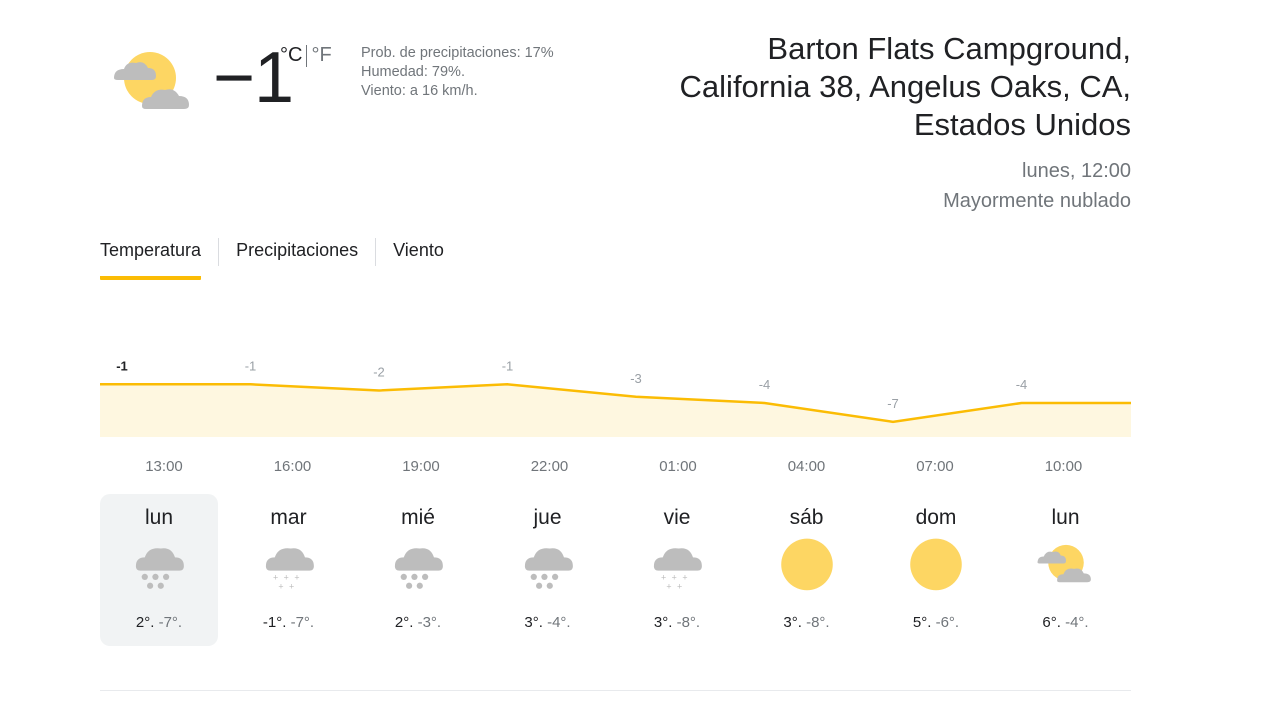 The width and height of the screenshot is (1280, 720). What do you see at coordinates (274, 622) in the screenshot?
I see `day-high: -1°.` at bounding box center [274, 622].